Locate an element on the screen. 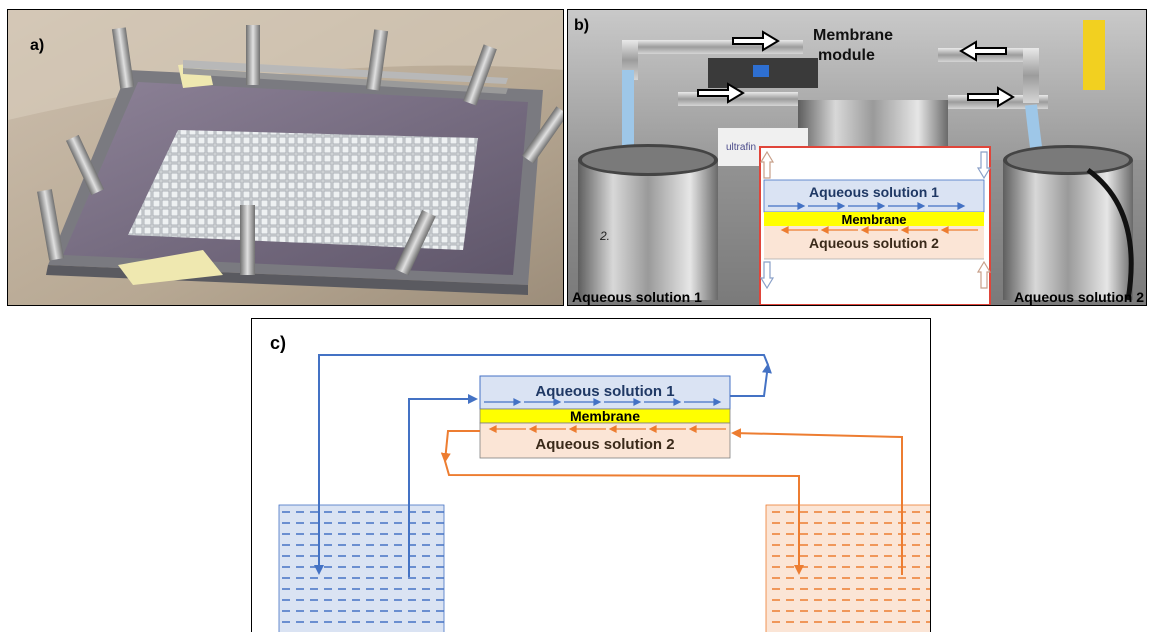 This screenshot has height=632, width=1153. tank-left-label: Aqueous solution 1 is located at coordinates (637, 297).